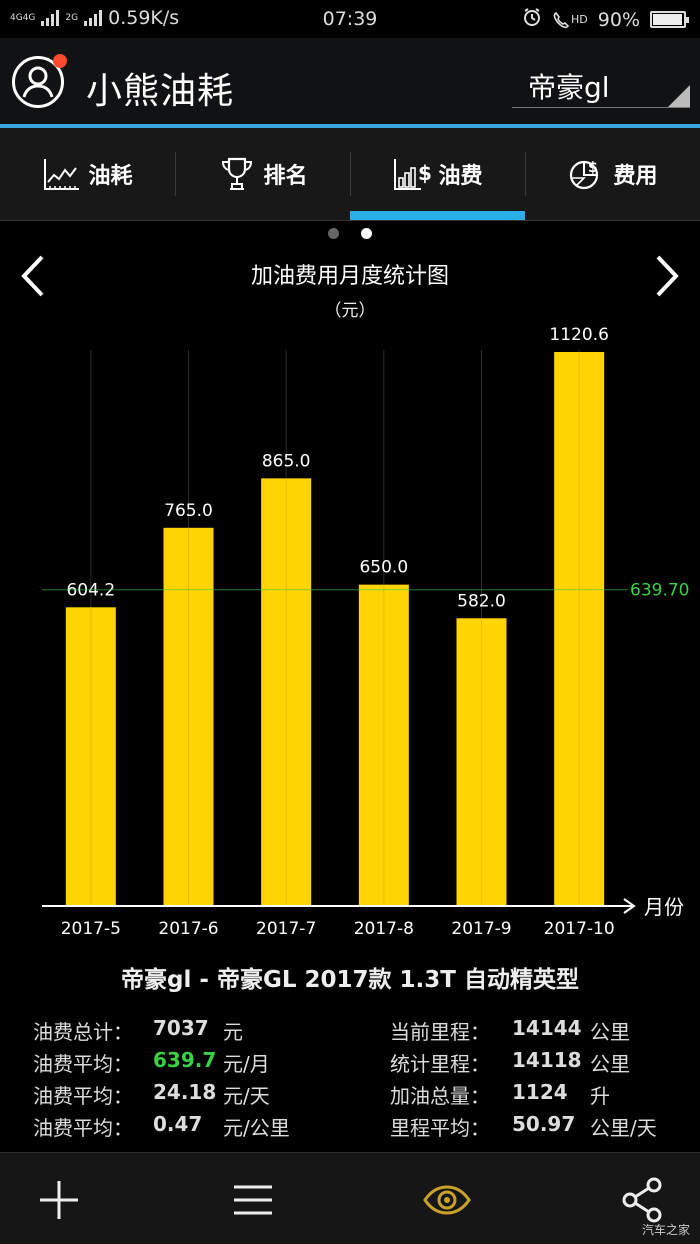 The height and width of the screenshot is (1244, 700). What do you see at coordinates (178, 1124) in the screenshot?
I see `stat-value: 0.47` at bounding box center [178, 1124].